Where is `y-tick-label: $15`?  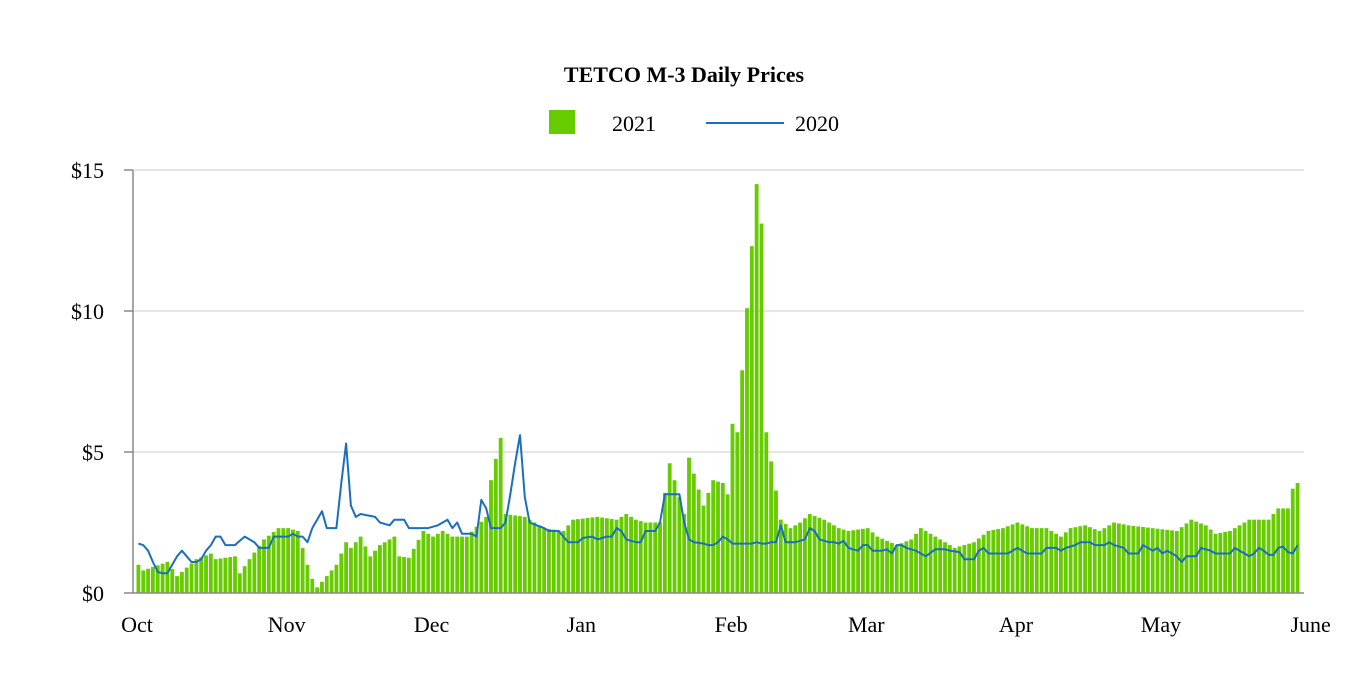 y-tick-label: $15 is located at coordinates (87, 170).